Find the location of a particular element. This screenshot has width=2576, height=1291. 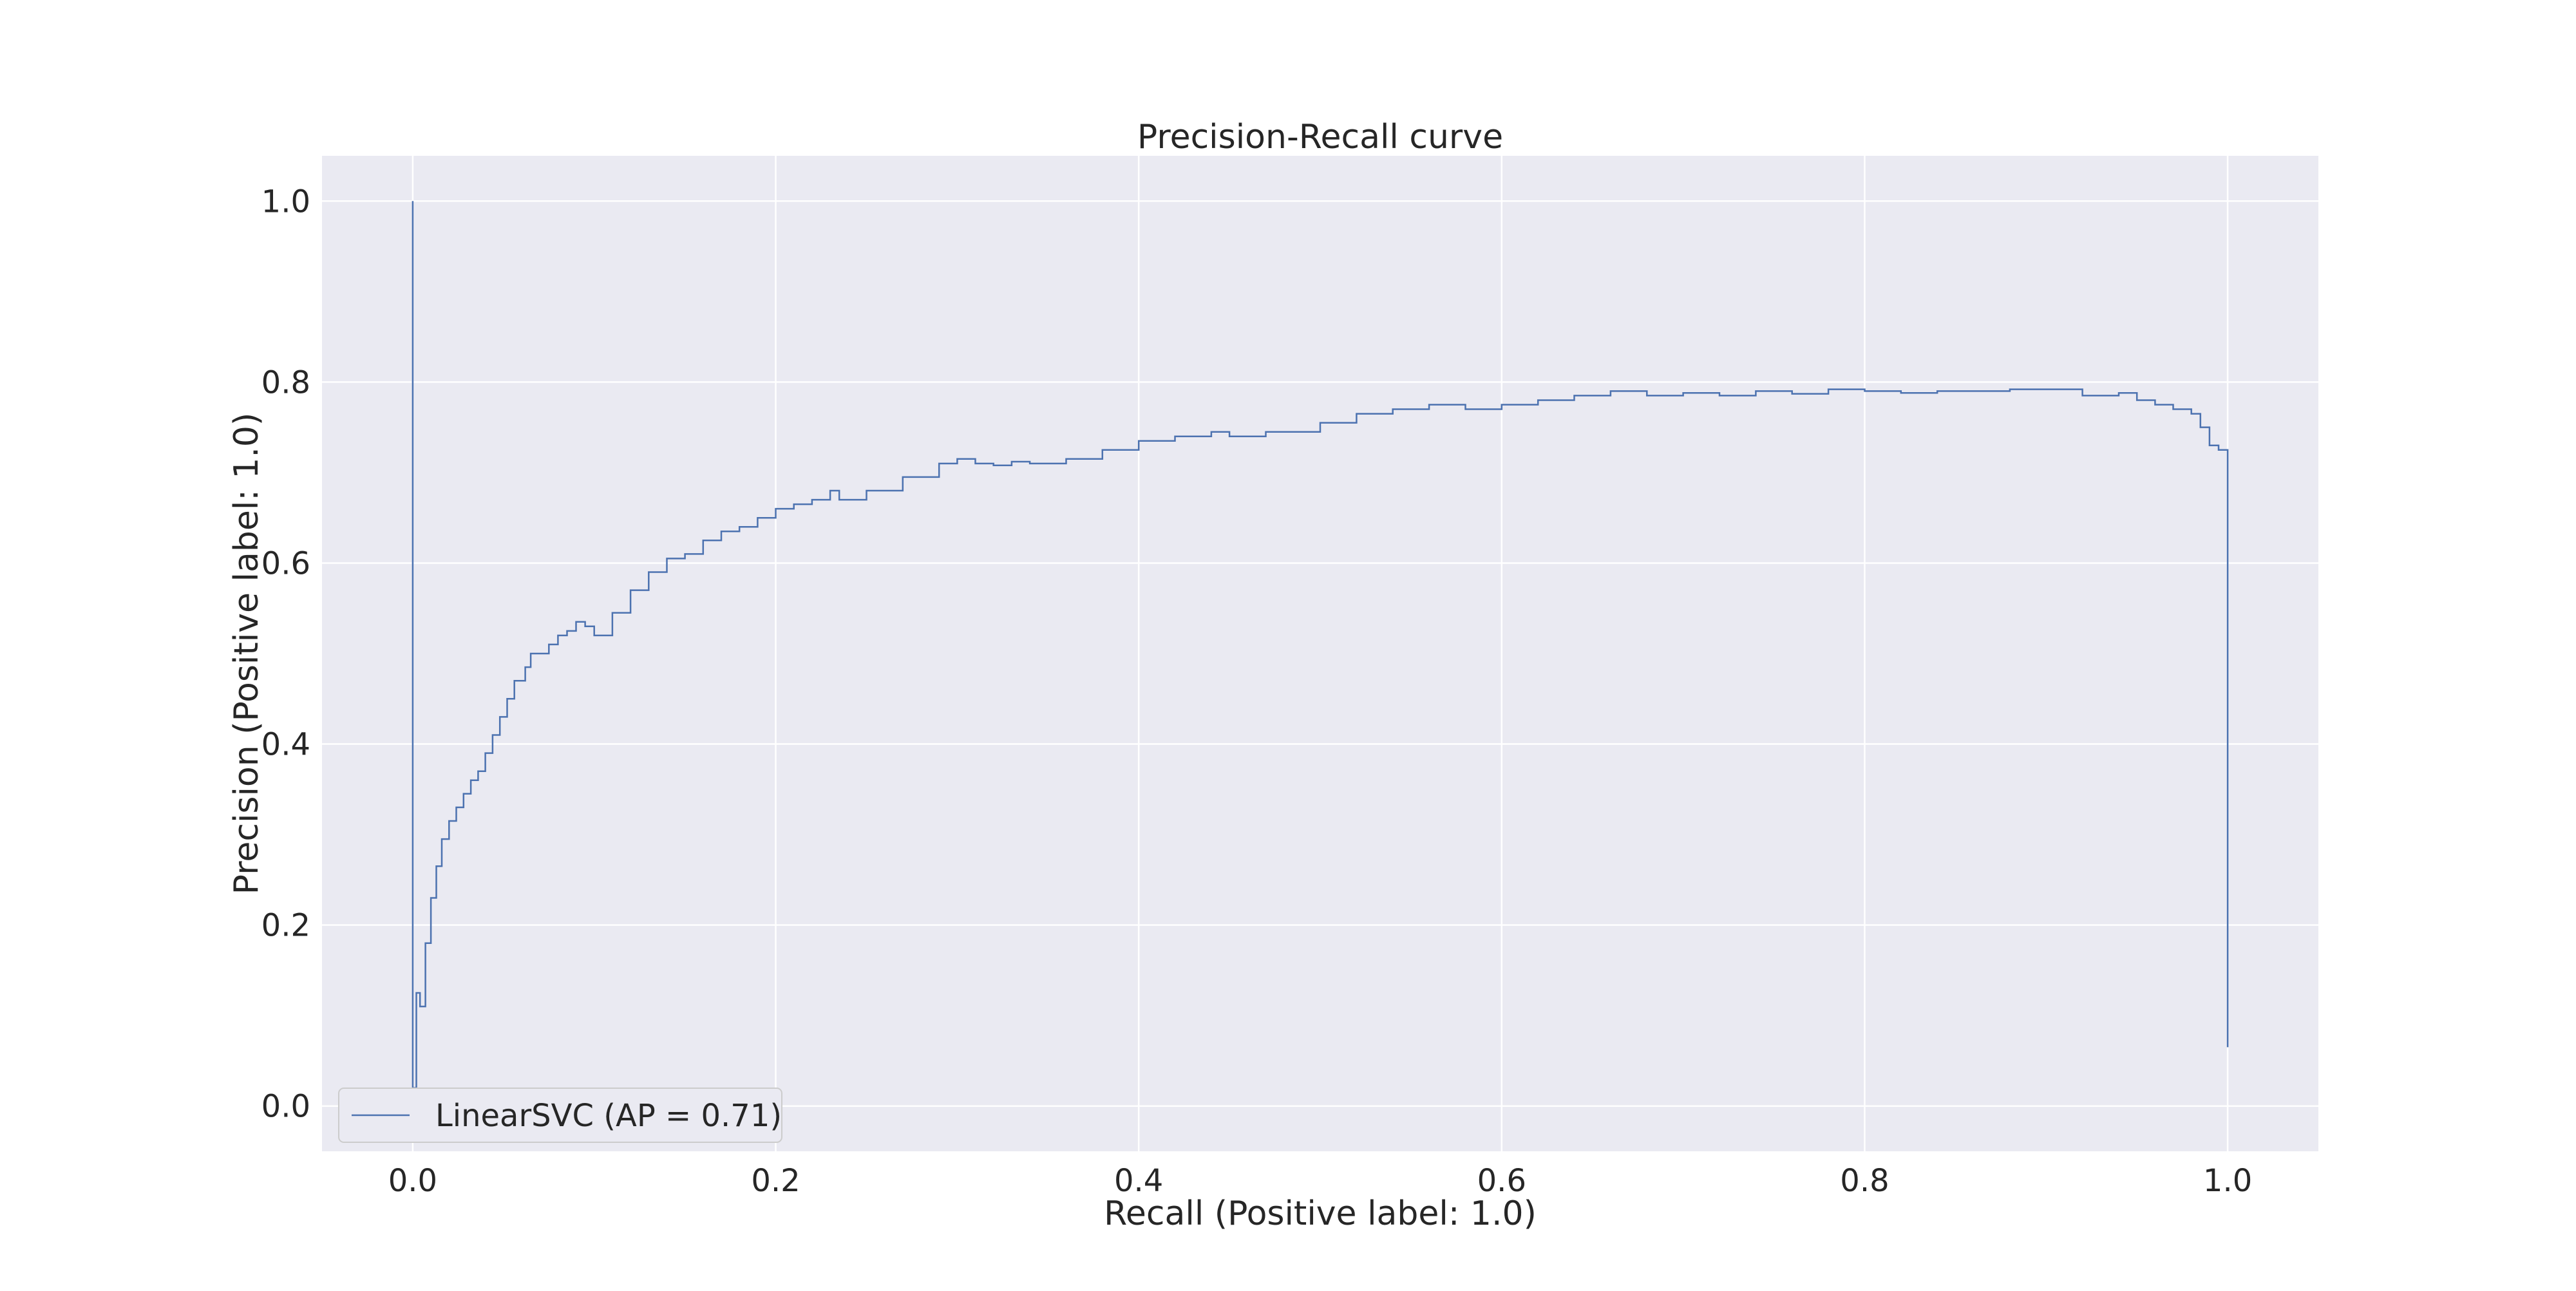

x-tick-label: 0.6 is located at coordinates (1502, 1181).